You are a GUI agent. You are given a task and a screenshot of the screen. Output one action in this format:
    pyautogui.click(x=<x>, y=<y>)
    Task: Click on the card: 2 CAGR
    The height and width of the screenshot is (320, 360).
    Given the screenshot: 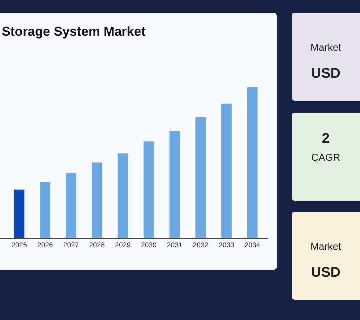 What is the action you would take?
    pyautogui.click(x=326, y=157)
    